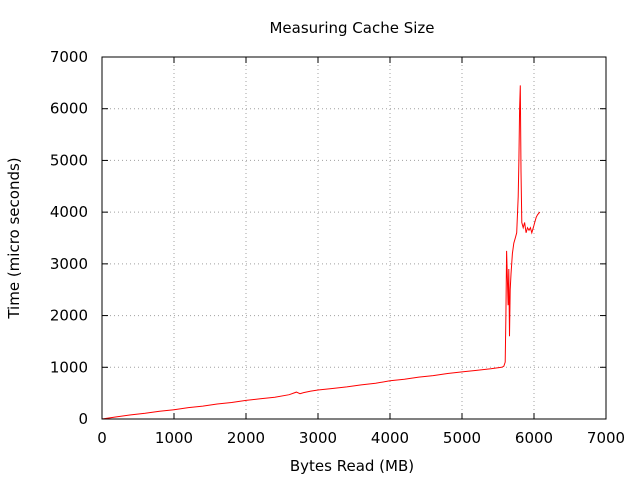 The image size is (640, 480). I want to click on y-tick-label: 1000, so click(69, 367).